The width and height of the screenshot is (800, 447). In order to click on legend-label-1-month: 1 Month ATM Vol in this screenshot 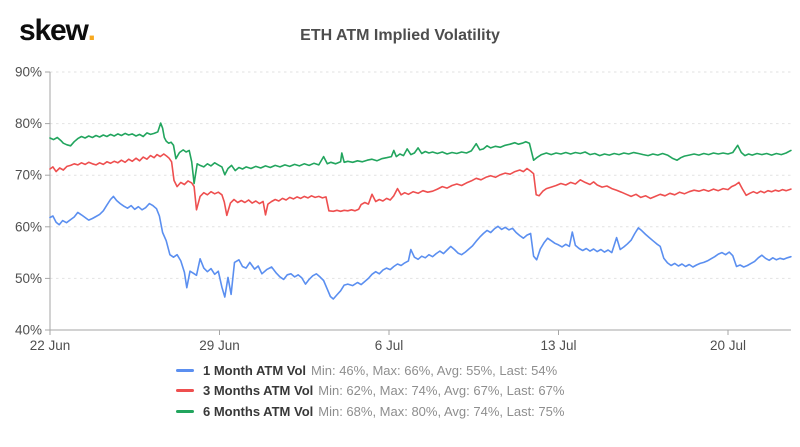, I will do `click(255, 370)`.